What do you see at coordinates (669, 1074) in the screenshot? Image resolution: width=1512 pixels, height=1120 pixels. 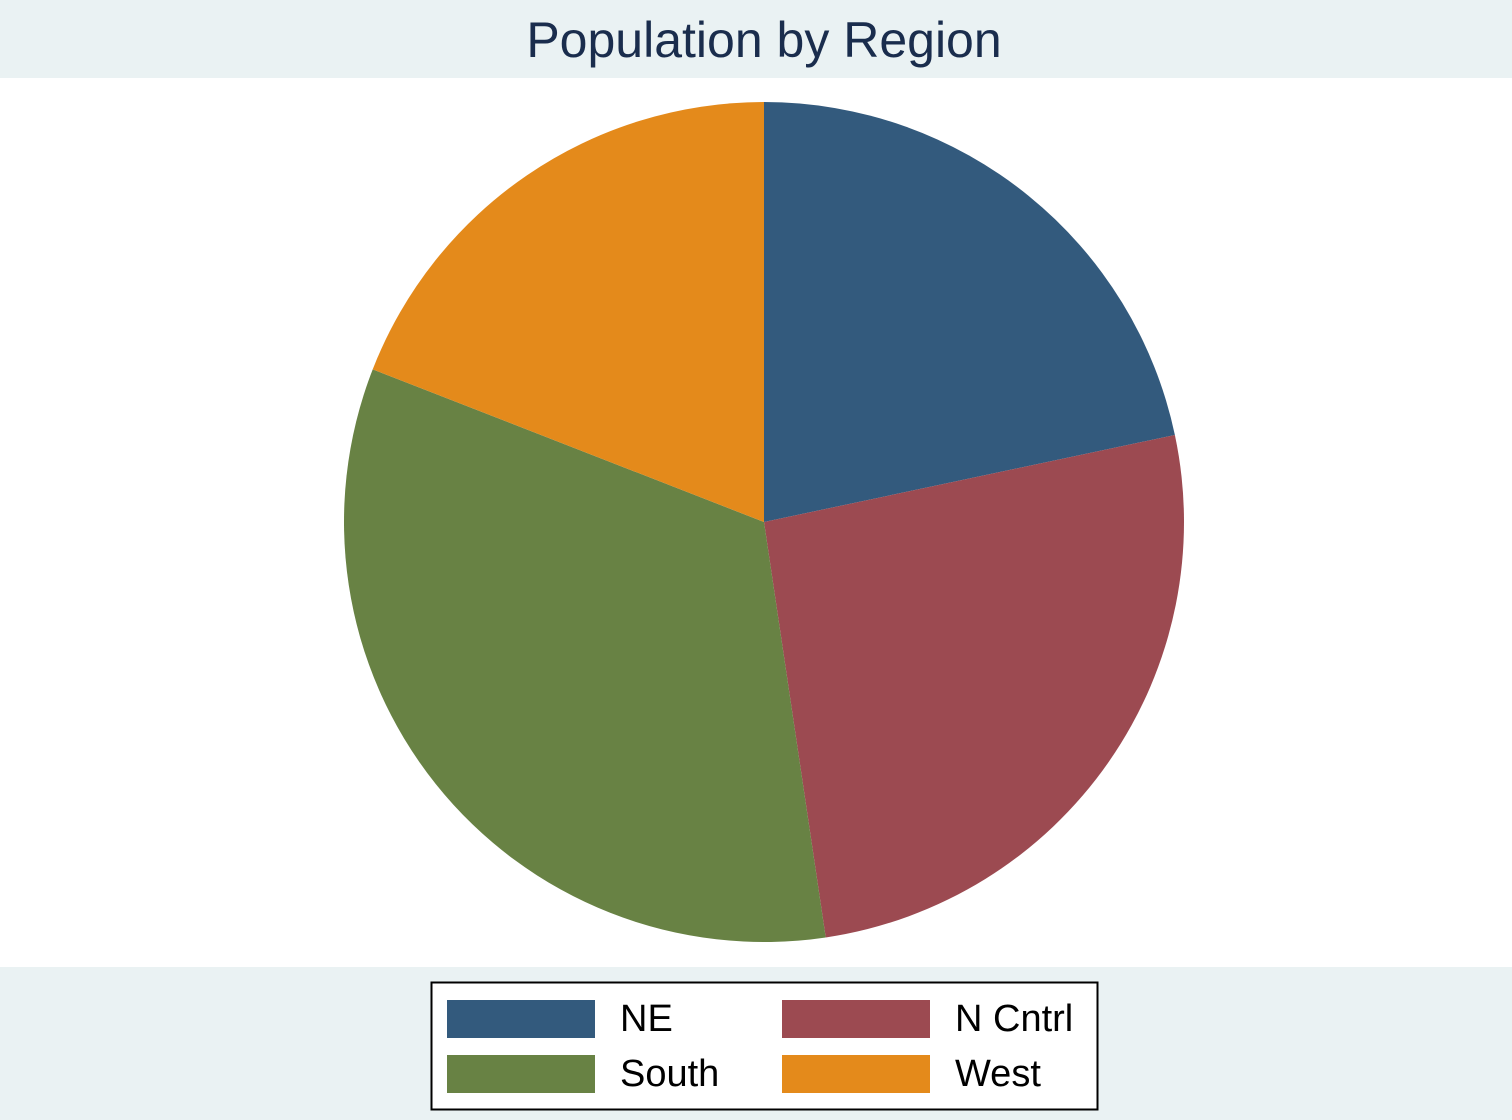 I see `legend-label: South` at bounding box center [669, 1074].